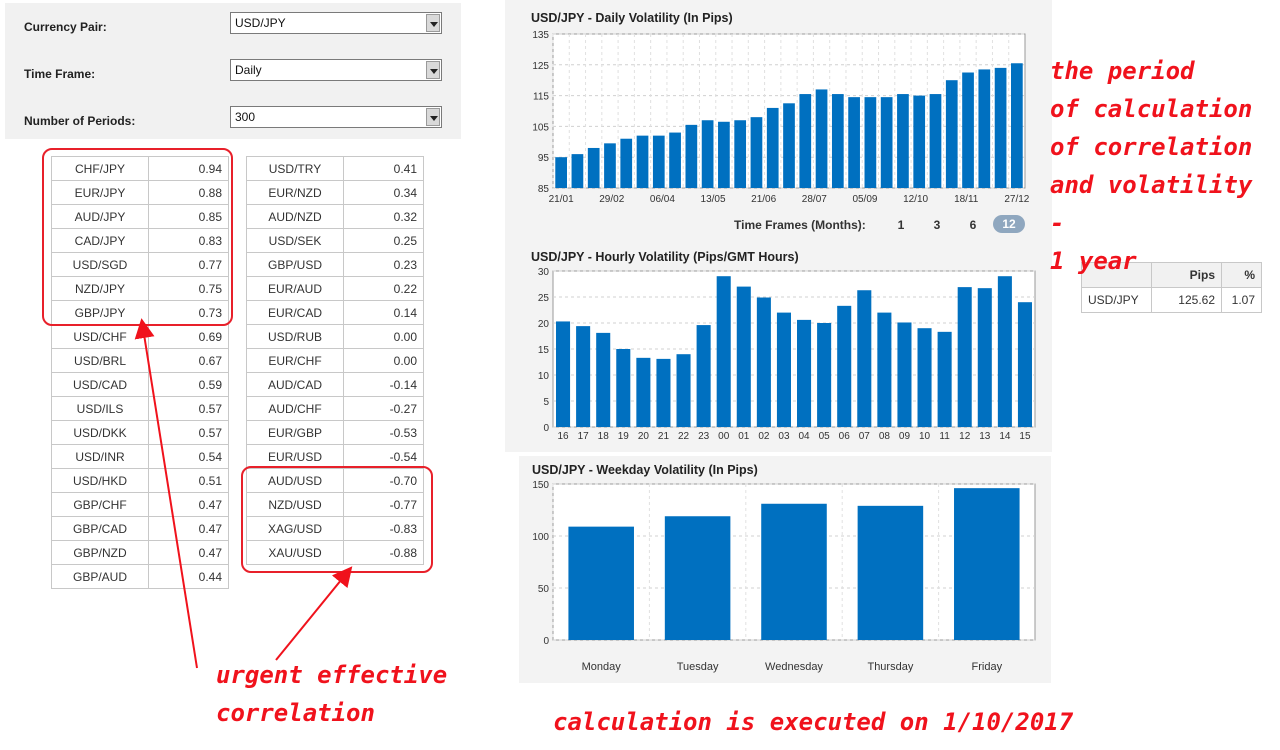  I want to click on x-tick-label: Monday, so click(602, 667).